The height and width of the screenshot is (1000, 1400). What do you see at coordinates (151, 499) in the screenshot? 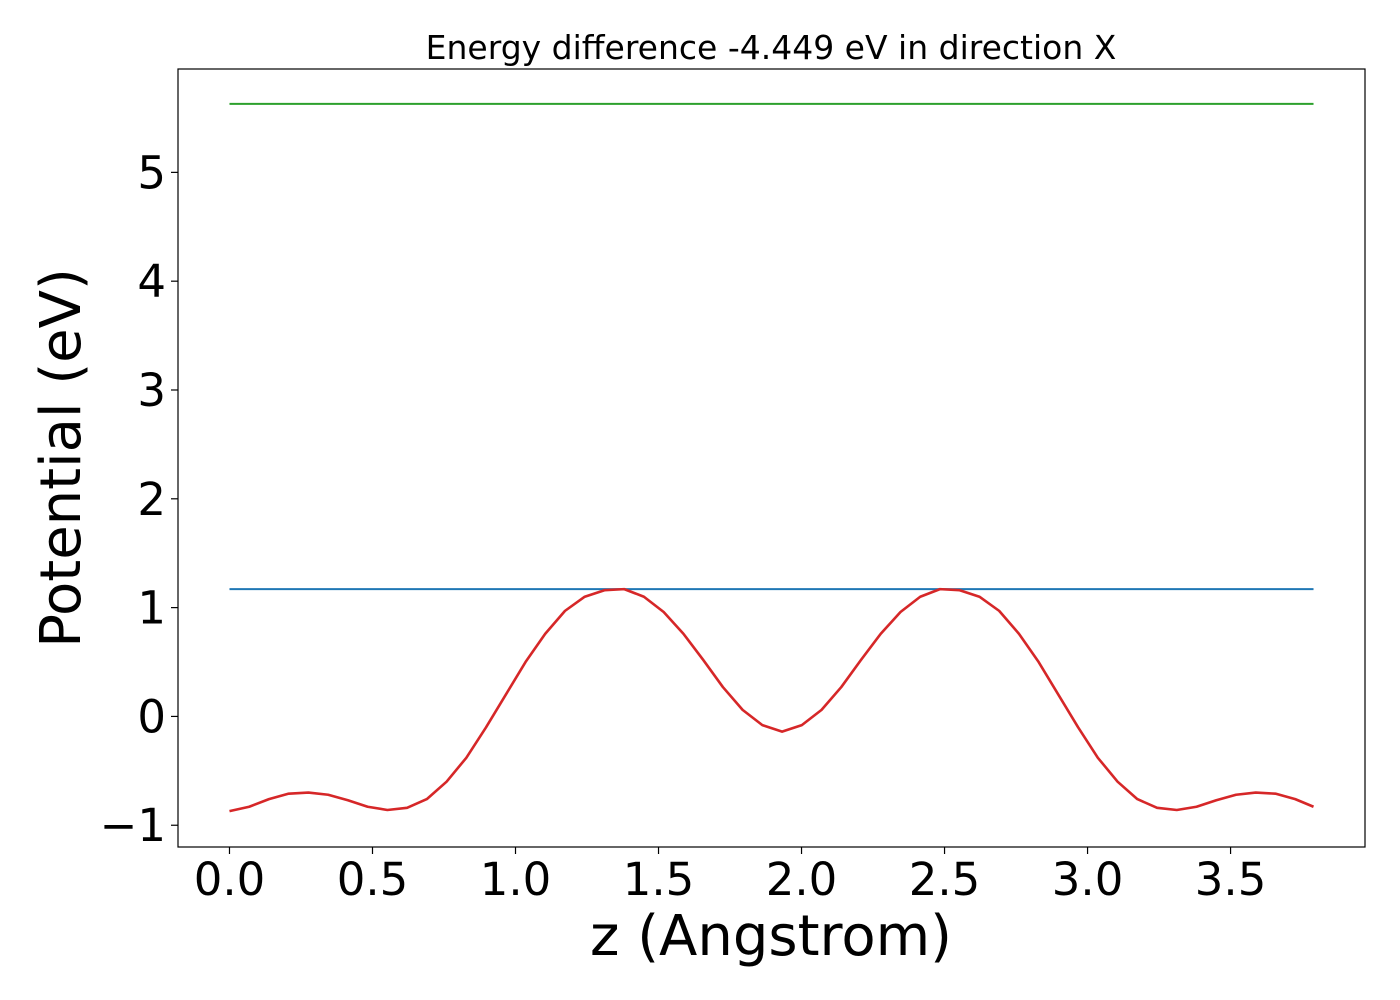
I see `y-tick-label: 2` at bounding box center [151, 499].